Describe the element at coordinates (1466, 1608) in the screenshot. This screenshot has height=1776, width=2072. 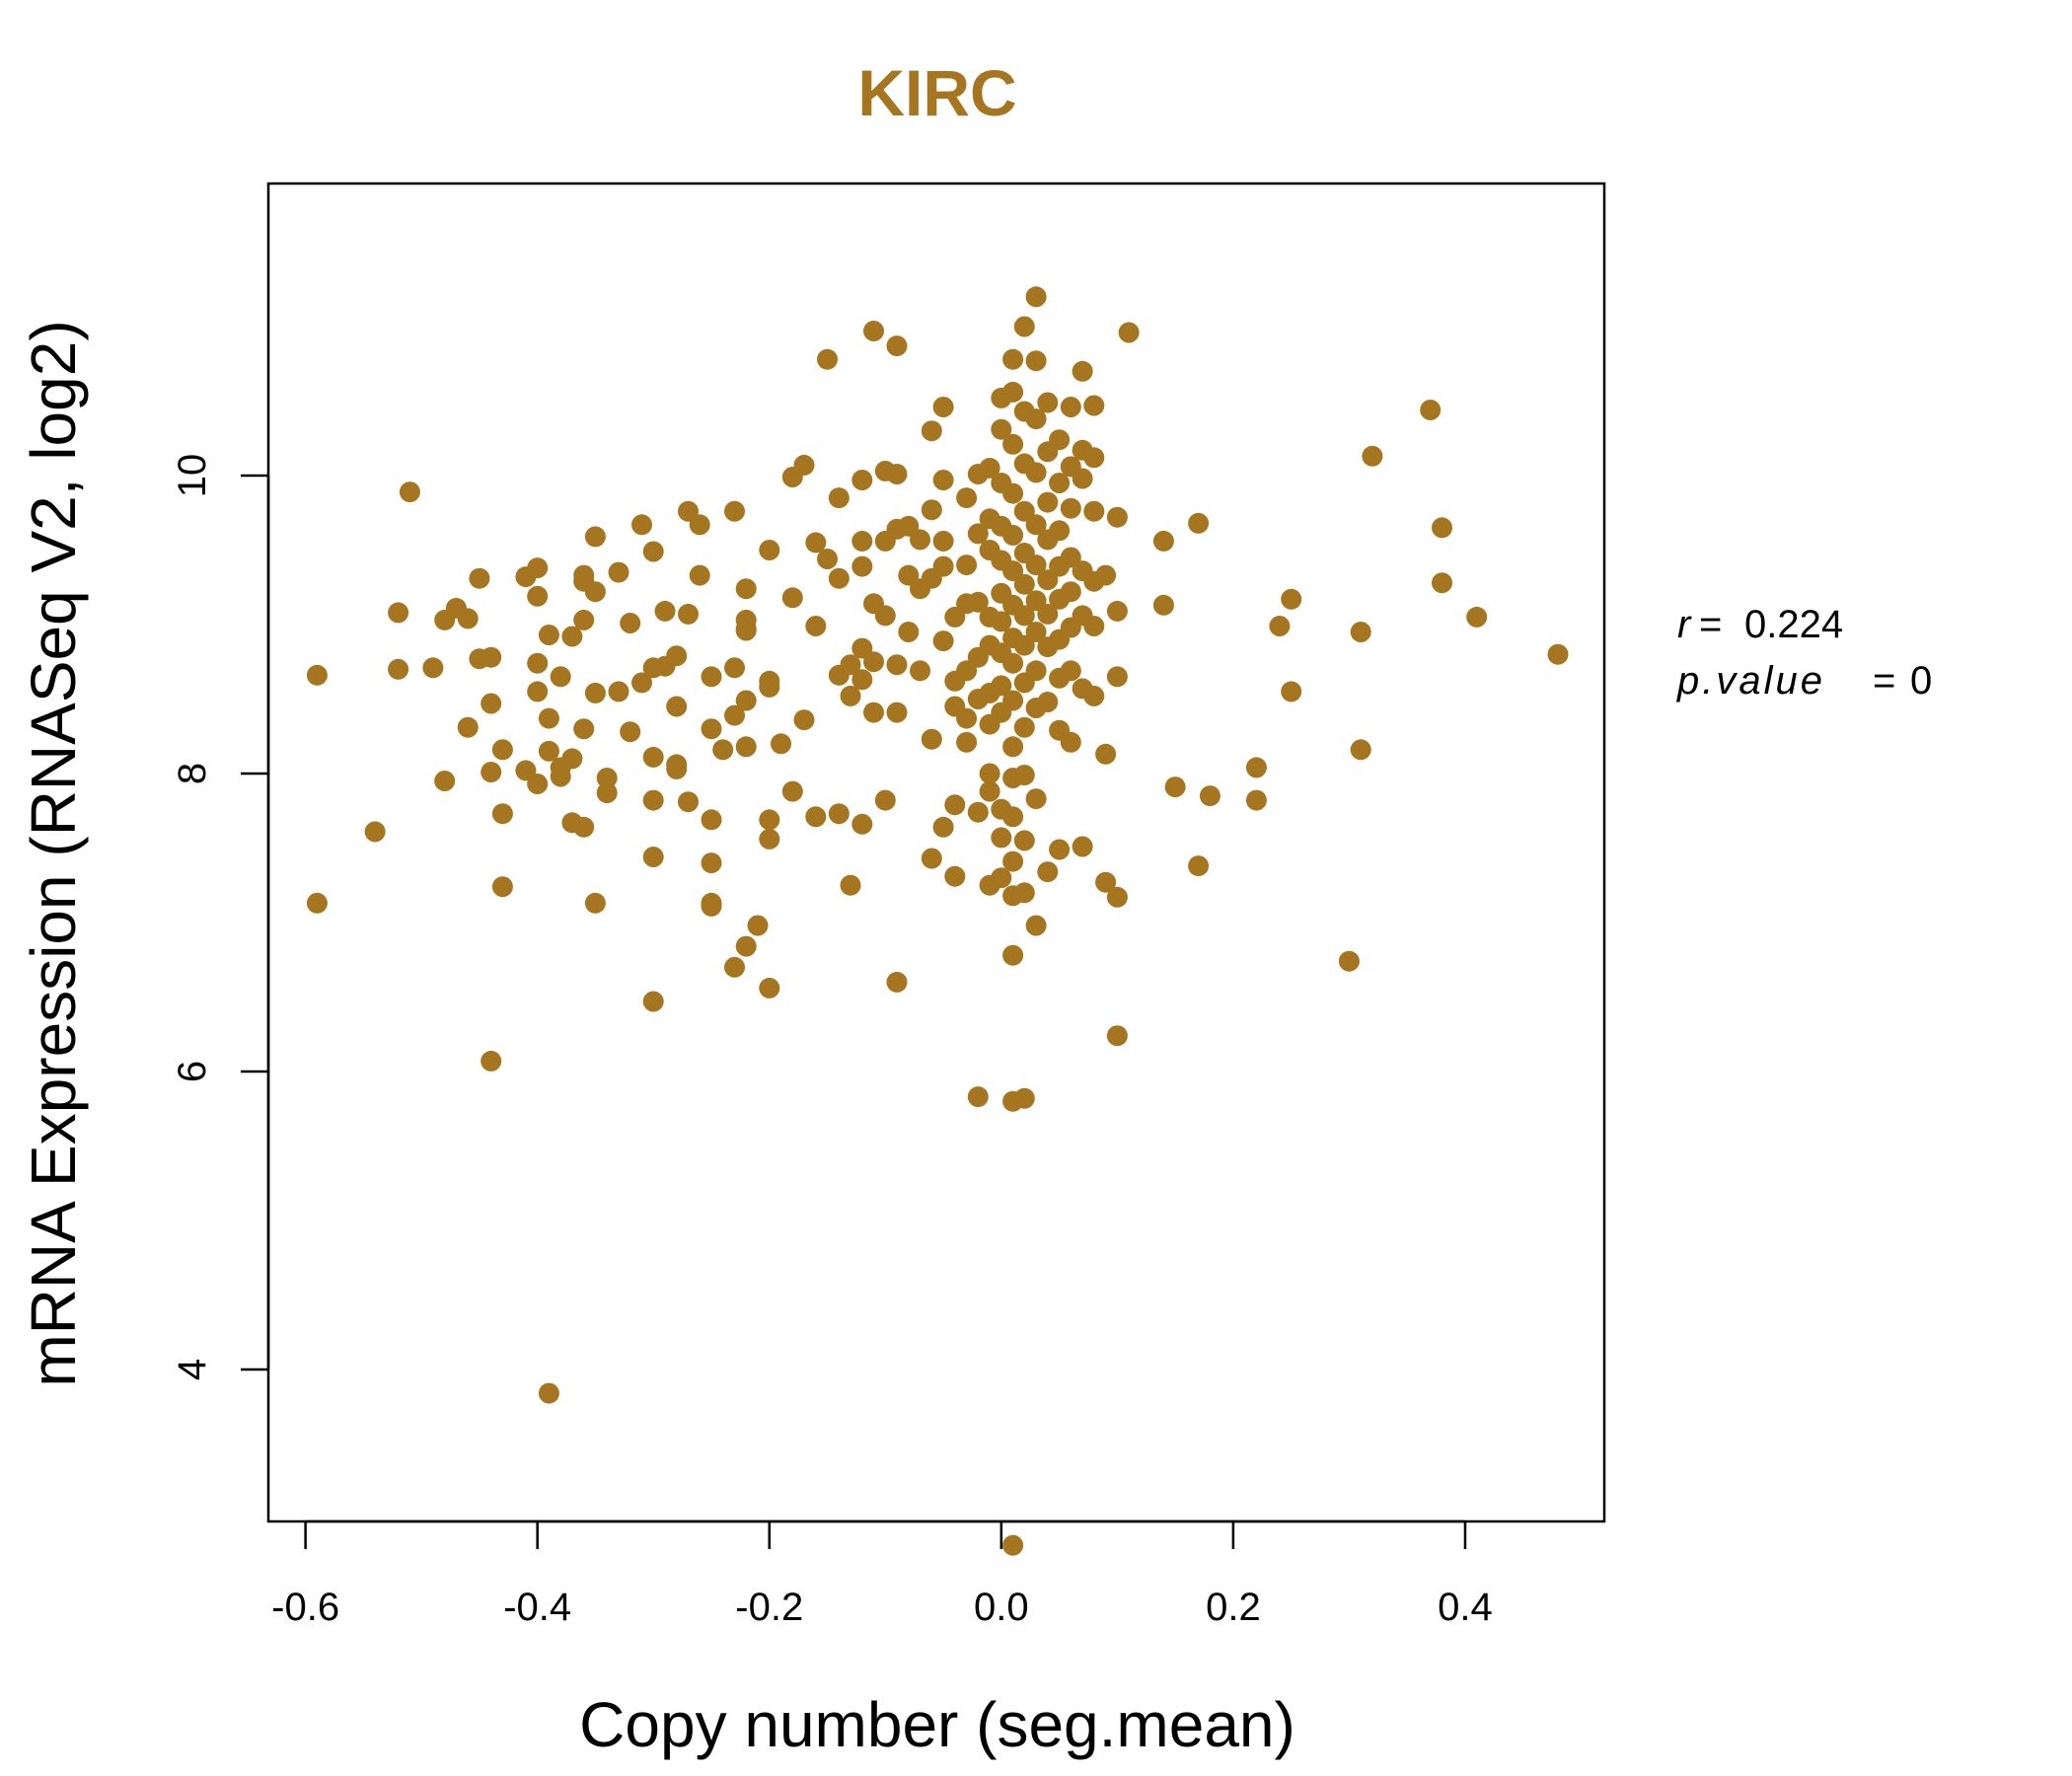
I see `x-tick-label: 0.4` at that location.